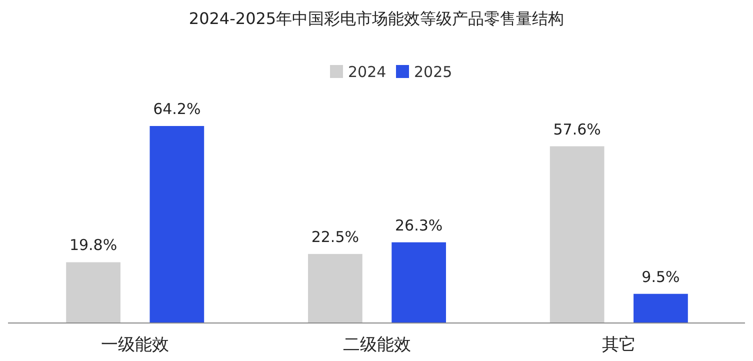 The image size is (753, 361). Describe the element at coordinates (367, 72) in the screenshot. I see `legend-label: 2024` at that location.